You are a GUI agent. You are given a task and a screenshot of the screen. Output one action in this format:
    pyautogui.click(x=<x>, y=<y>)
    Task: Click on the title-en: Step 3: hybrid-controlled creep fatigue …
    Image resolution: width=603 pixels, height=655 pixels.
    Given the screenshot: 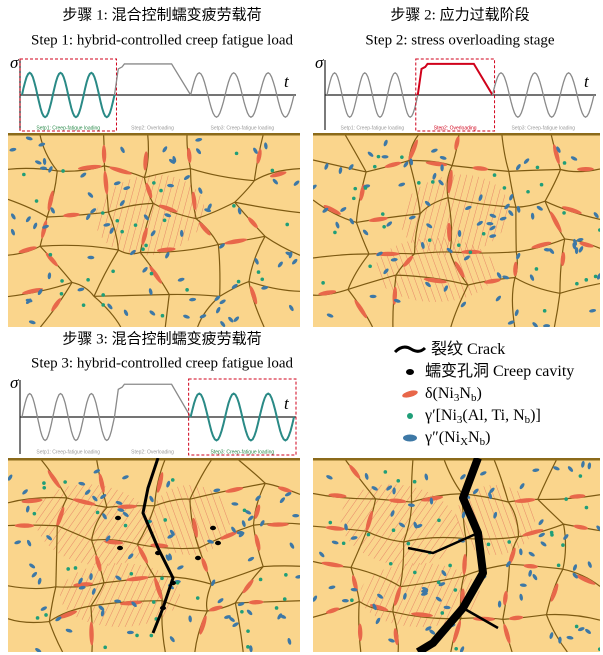 What is the action you would take?
    pyautogui.click(x=162, y=363)
    